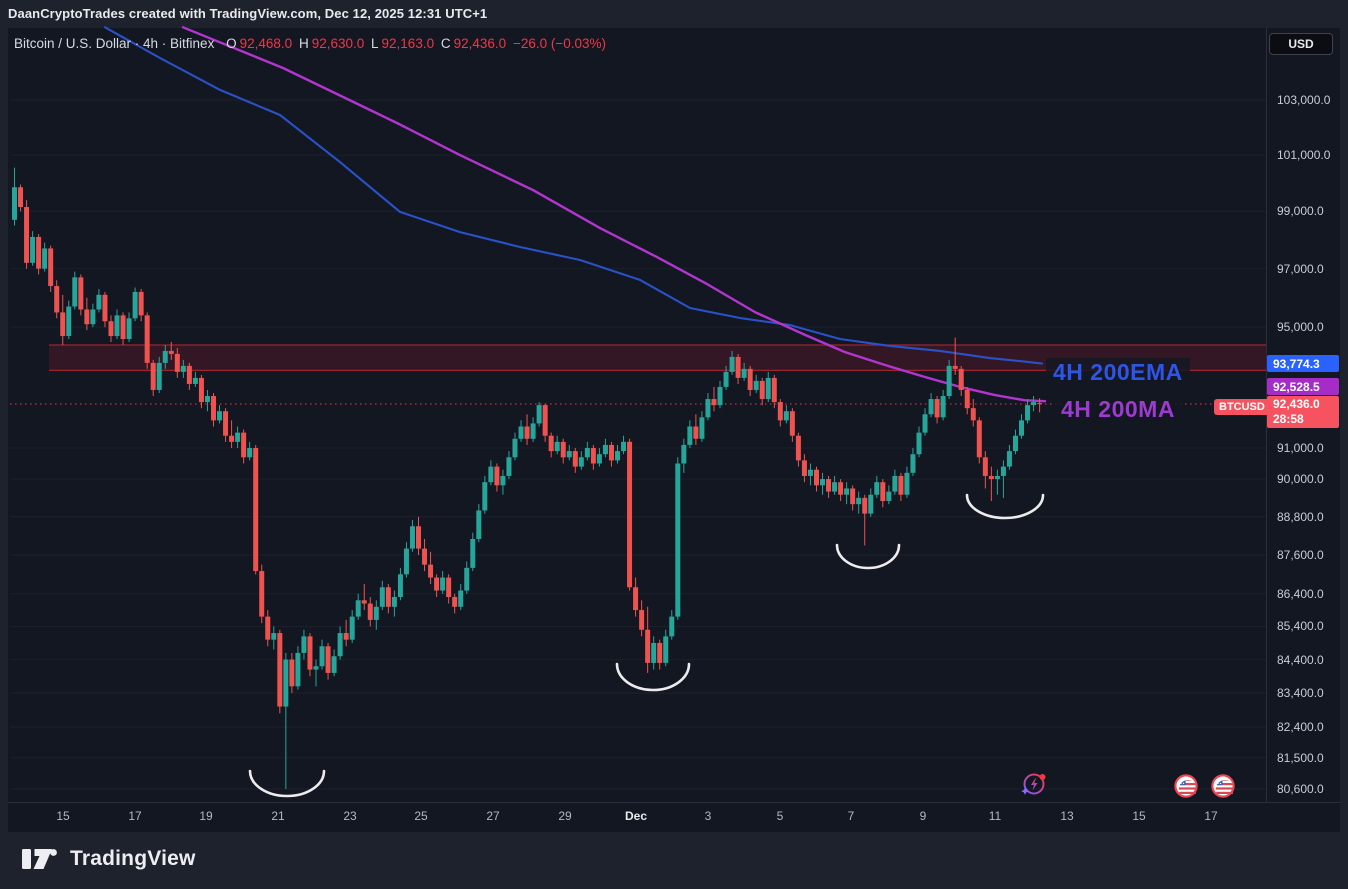 This screenshot has height=889, width=1348. Describe the element at coordinates (375, 43) in the screenshot. I see `ohlc-low-label: L` at that location.